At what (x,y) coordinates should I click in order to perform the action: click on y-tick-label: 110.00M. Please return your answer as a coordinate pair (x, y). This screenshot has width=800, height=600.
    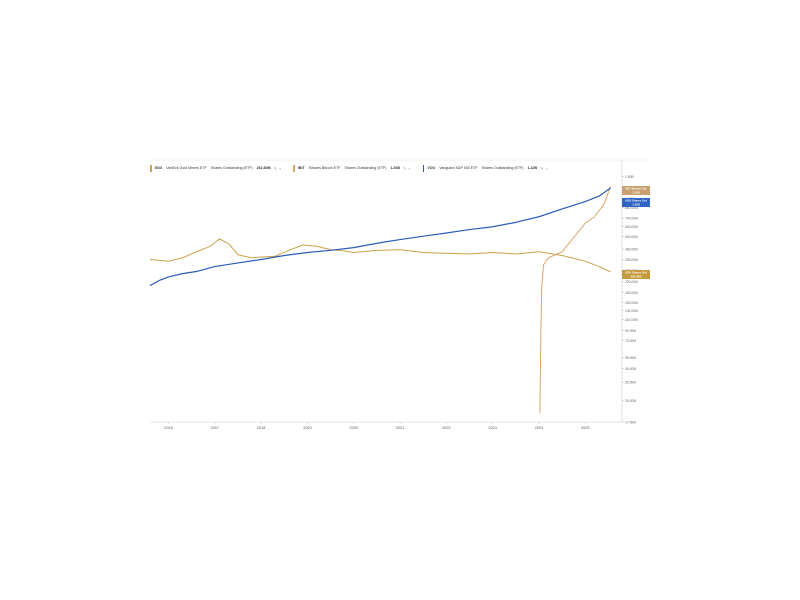
    Looking at the image, I should click on (631, 320).